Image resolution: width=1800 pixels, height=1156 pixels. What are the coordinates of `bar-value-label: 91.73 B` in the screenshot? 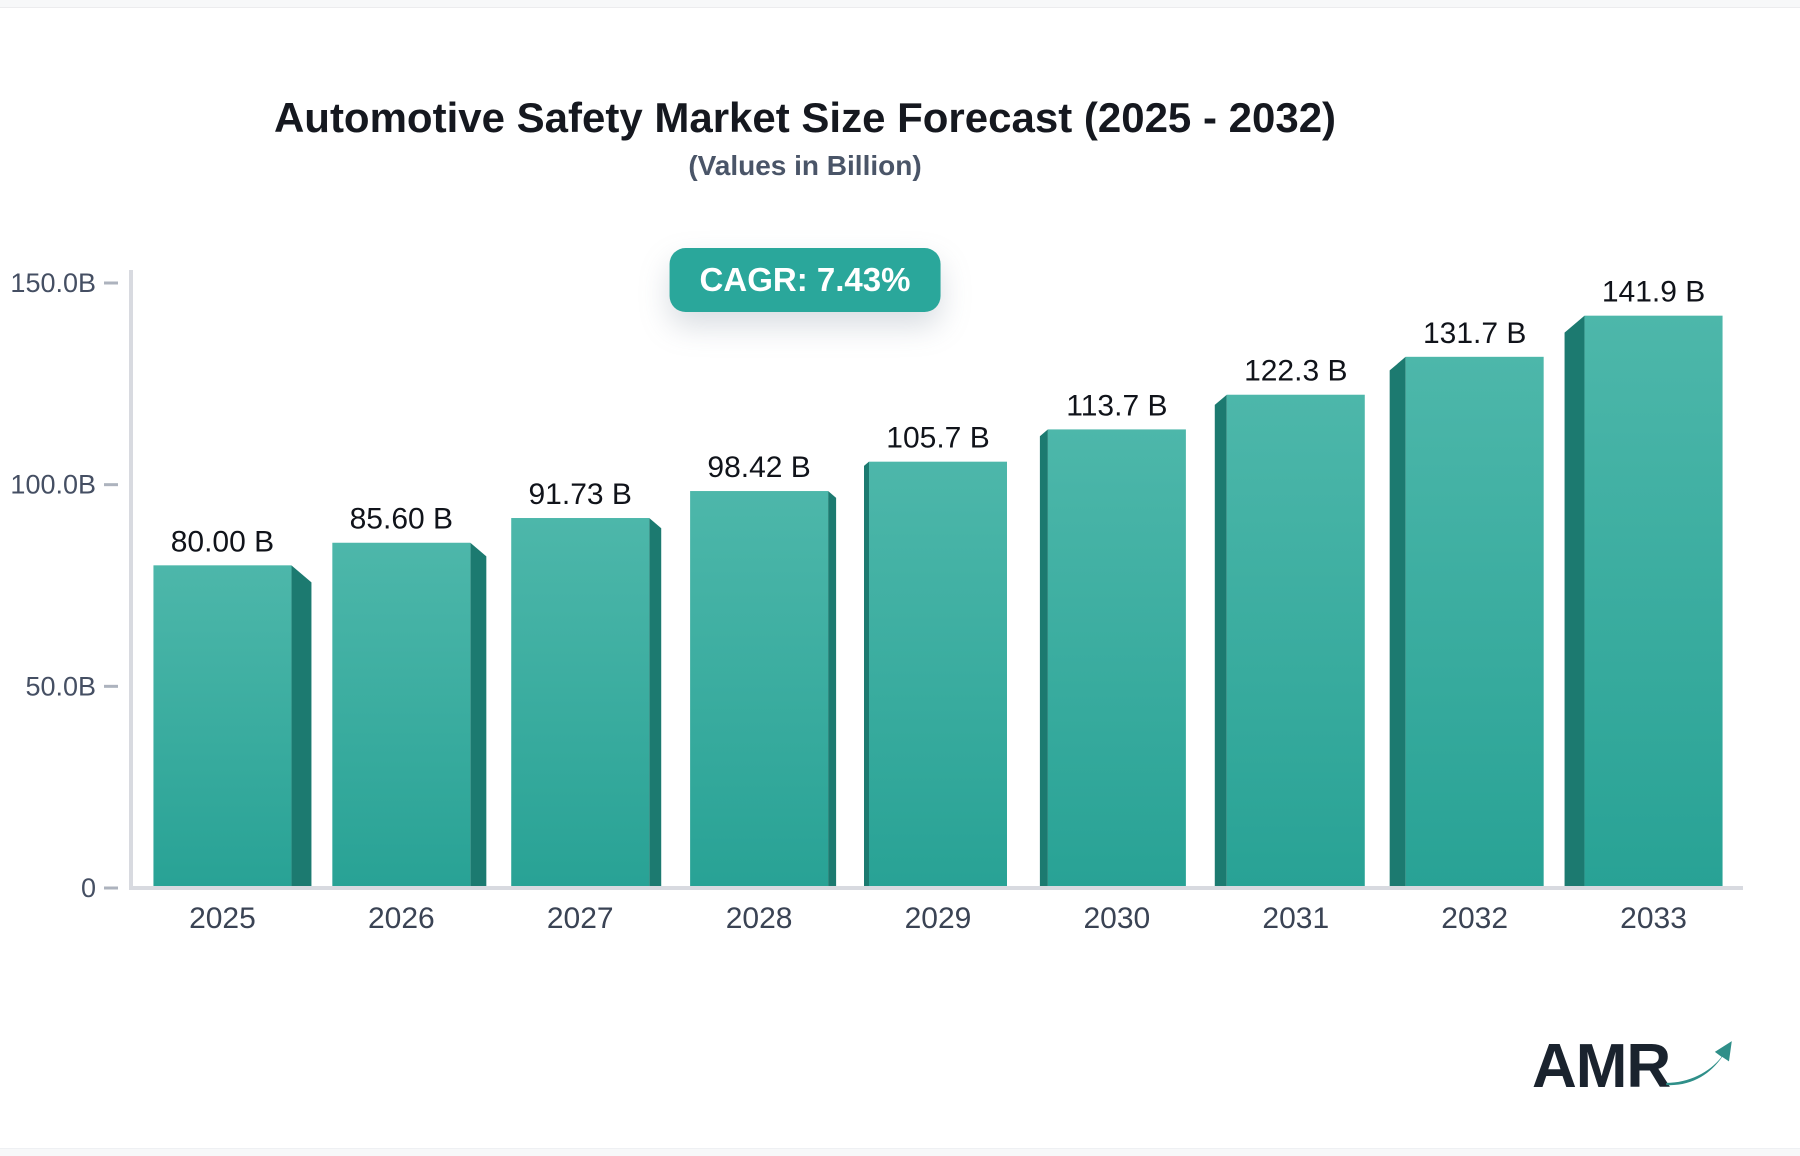 It's located at (580, 494).